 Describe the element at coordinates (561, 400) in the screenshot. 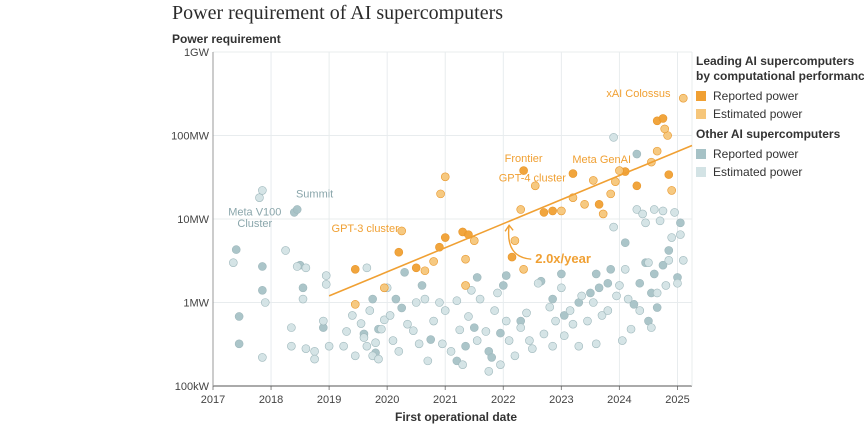

I see `x-tick-label: 2023` at that location.